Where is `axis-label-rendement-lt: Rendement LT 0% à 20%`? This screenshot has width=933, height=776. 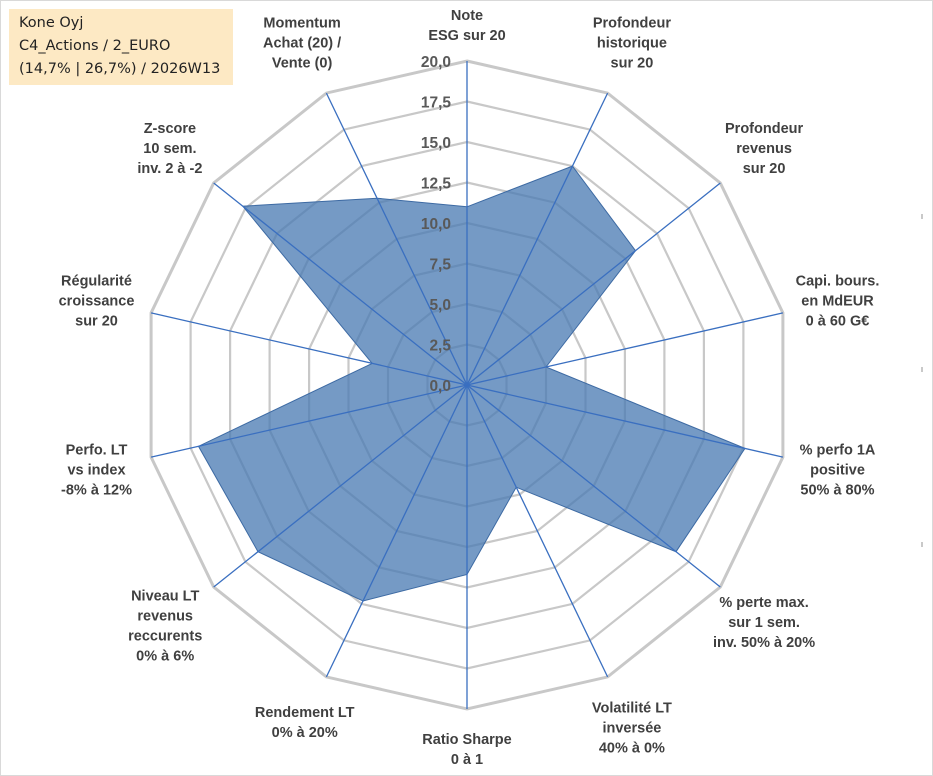 axis-label-rendement-lt: Rendement LT 0% à 20% is located at coordinates (305, 723).